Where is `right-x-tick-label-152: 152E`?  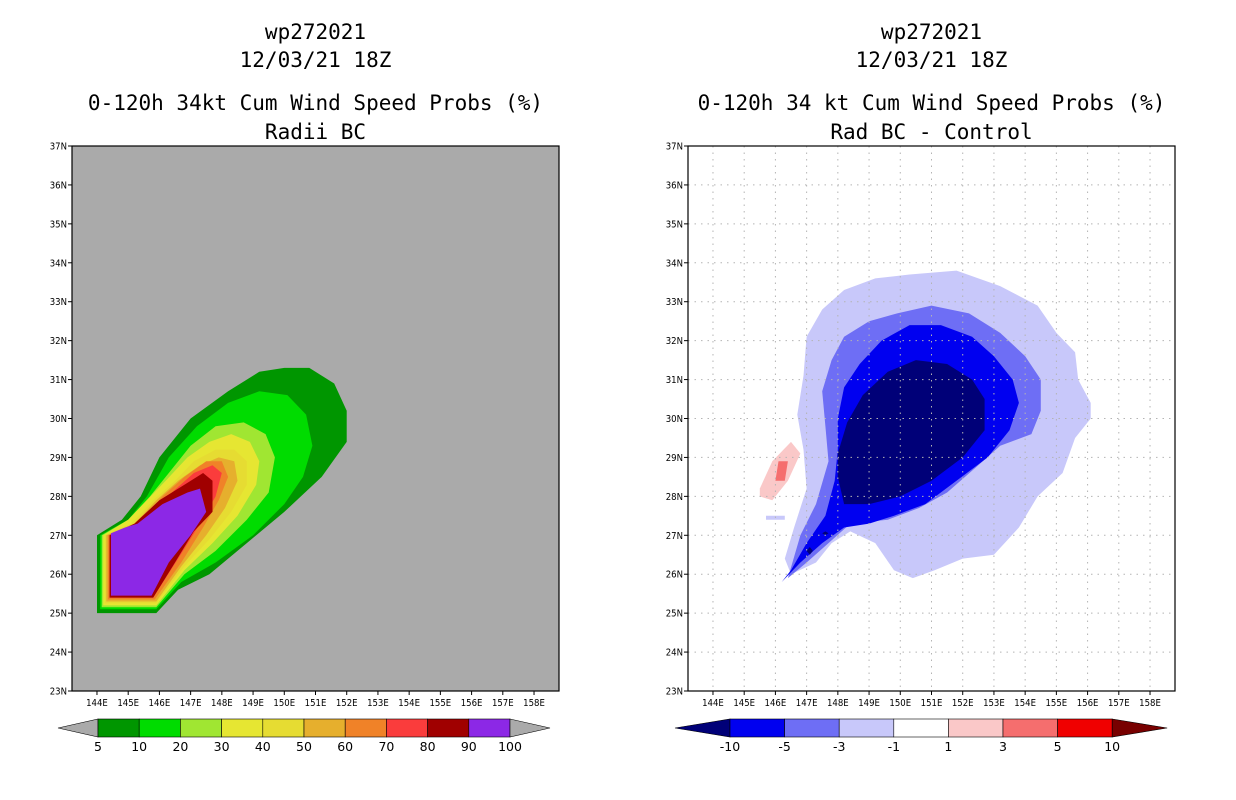
right-x-tick-label-152: 152E is located at coordinates (963, 703).